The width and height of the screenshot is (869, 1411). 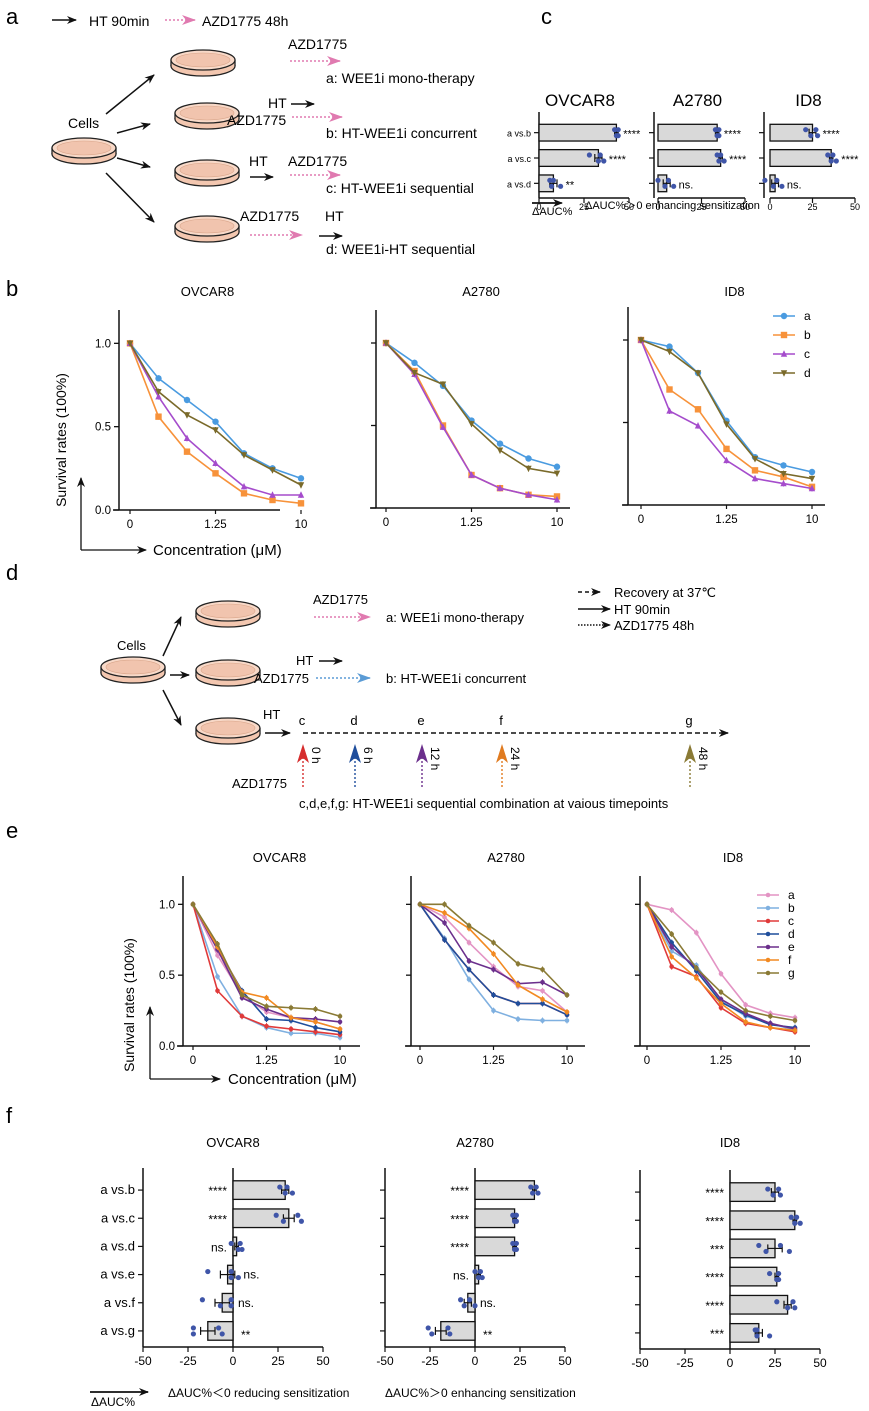 What do you see at coordinates (790, 960) in the screenshot?
I see `legend-label-f: f` at bounding box center [790, 960].